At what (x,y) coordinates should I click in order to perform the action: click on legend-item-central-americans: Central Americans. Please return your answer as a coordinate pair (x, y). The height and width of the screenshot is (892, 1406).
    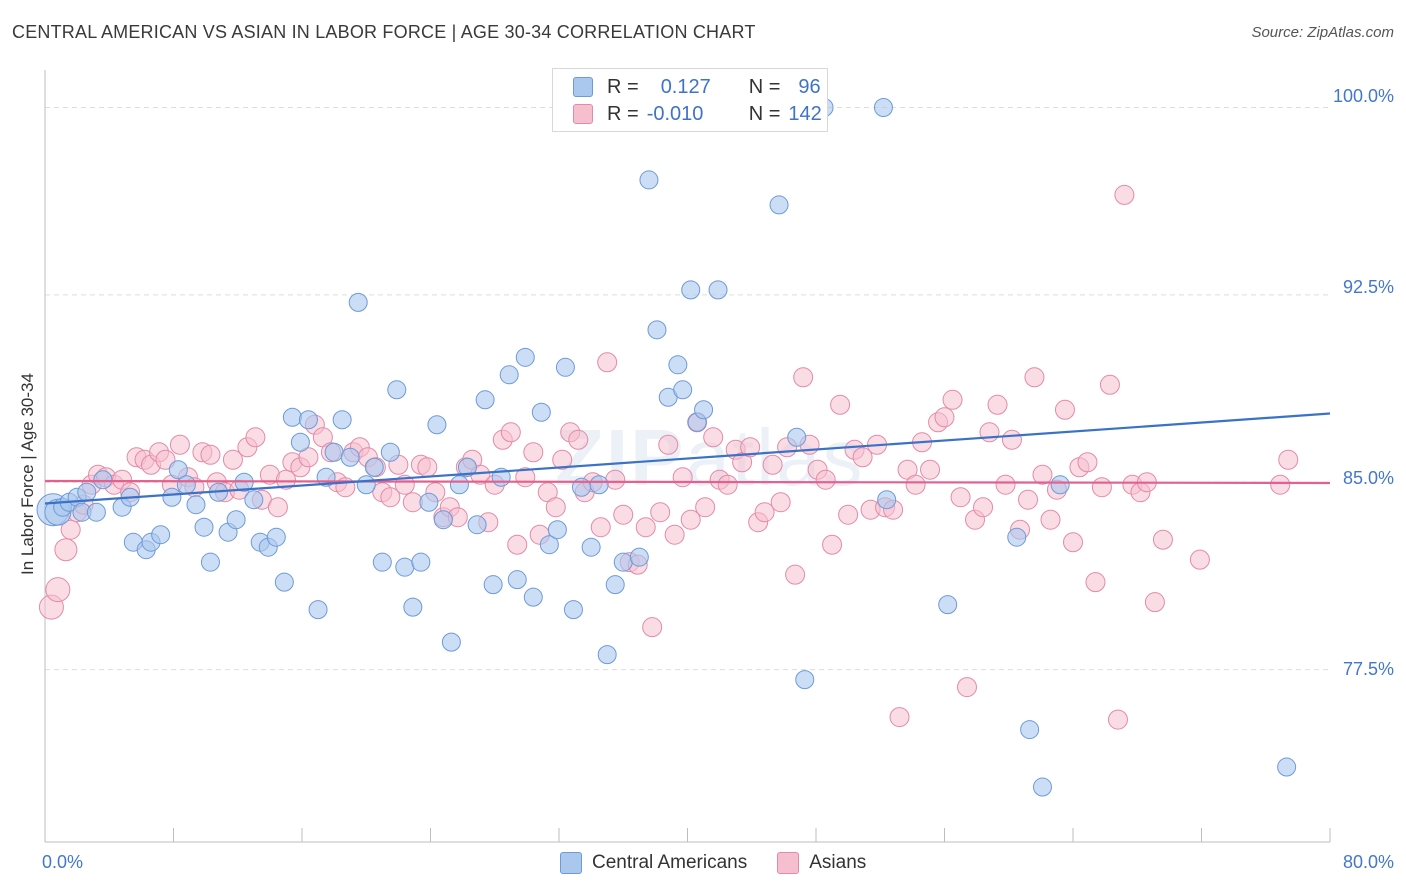
    Looking at the image, I should click on (653, 863).